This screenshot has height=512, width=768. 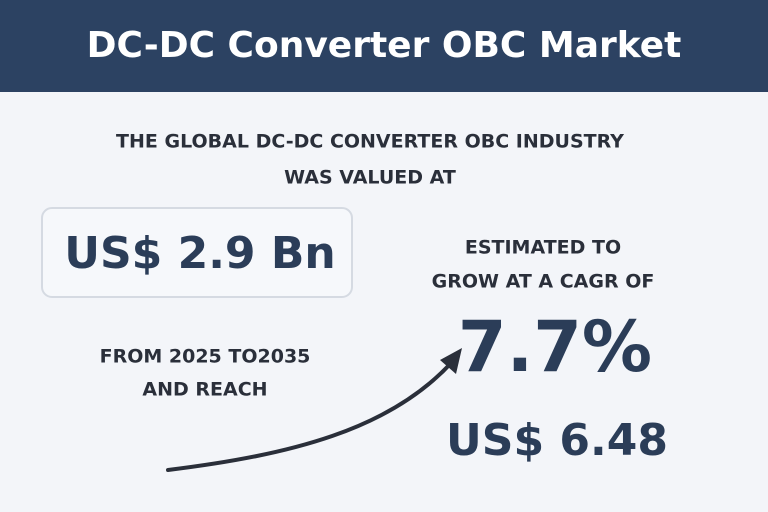 I want to click on period-line: FROM 2025 TO2035, so click(x=205, y=357).